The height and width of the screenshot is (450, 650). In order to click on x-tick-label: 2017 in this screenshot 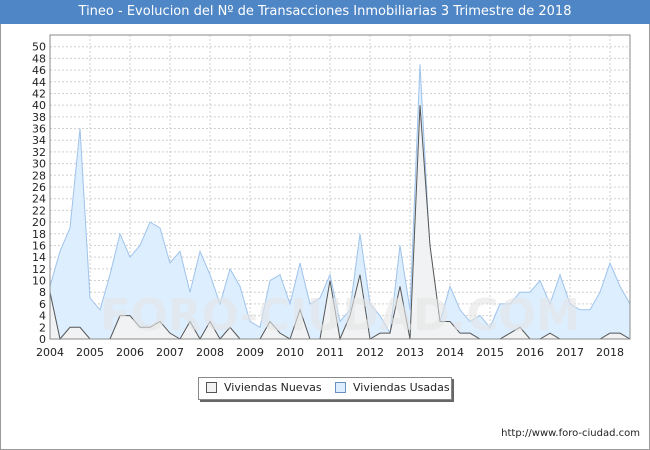, I will do `click(570, 352)`.